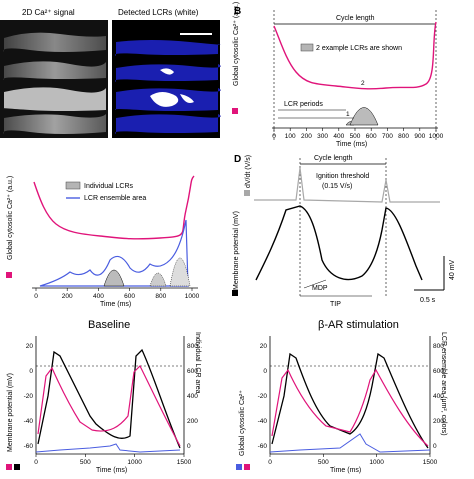 The height and width of the screenshot is (479, 474). Describe the element at coordinates (264, 346) in the screenshot. I see `panel-e-right-ytick-0: 20` at that location.